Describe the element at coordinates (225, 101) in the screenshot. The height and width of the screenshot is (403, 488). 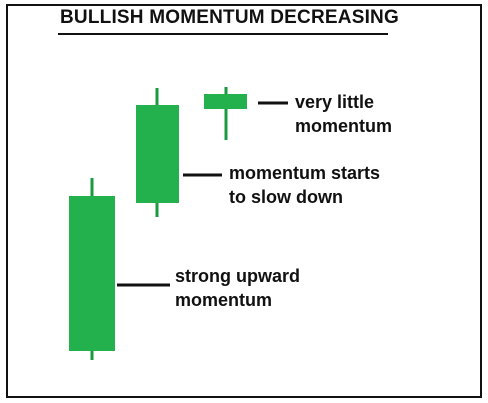
I see `small-candle-body` at that location.